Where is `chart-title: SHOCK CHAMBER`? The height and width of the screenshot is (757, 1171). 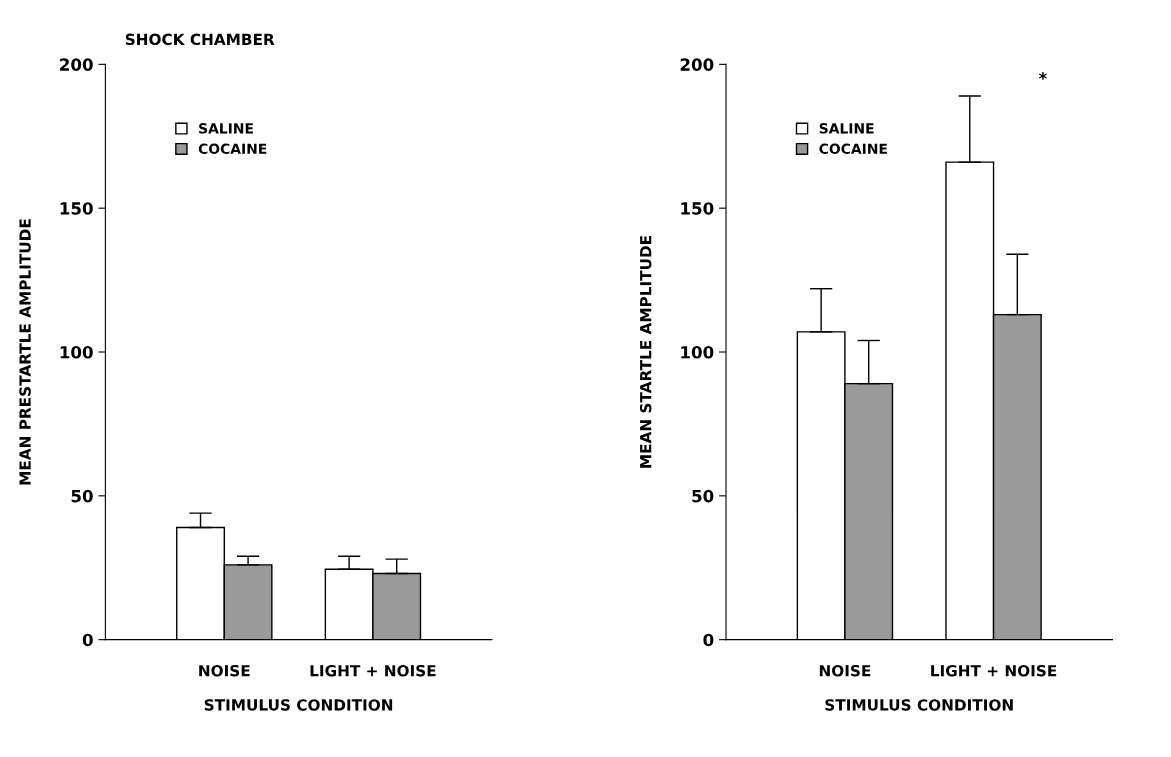 chart-title: SHOCK CHAMBER is located at coordinates (200, 39).